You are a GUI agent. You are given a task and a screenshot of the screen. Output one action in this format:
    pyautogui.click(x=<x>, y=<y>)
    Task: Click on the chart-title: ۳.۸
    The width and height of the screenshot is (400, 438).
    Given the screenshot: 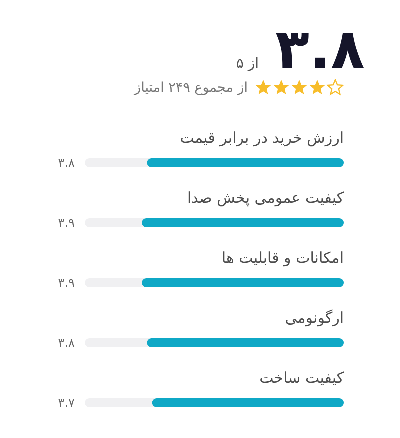 What is the action you would take?
    pyautogui.click(x=320, y=50)
    